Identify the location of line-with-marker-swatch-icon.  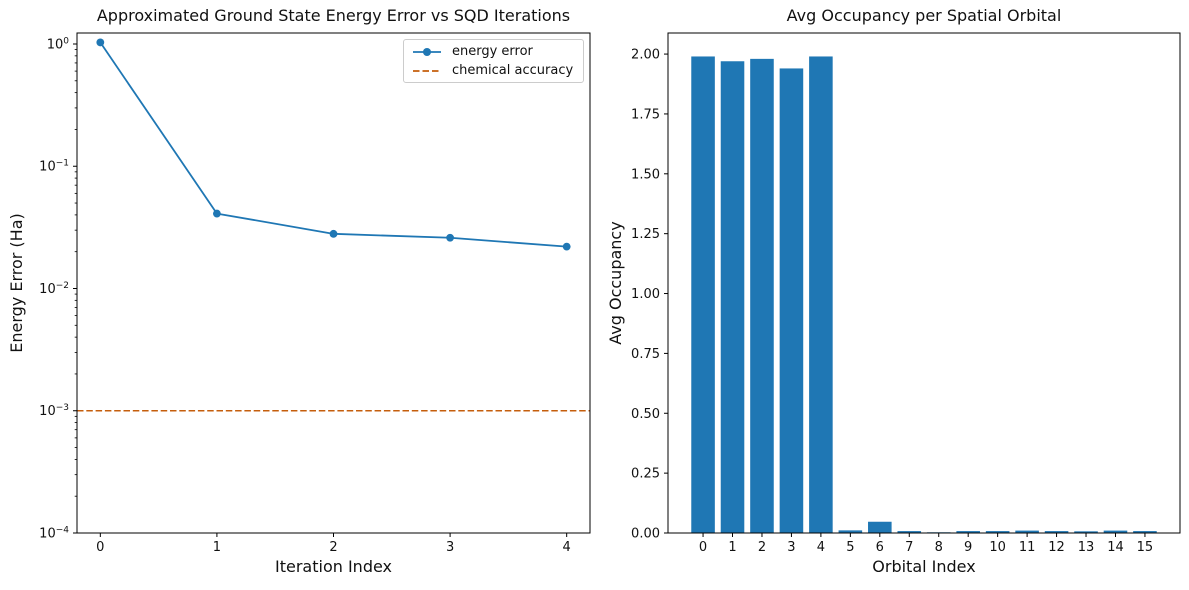
(427, 51).